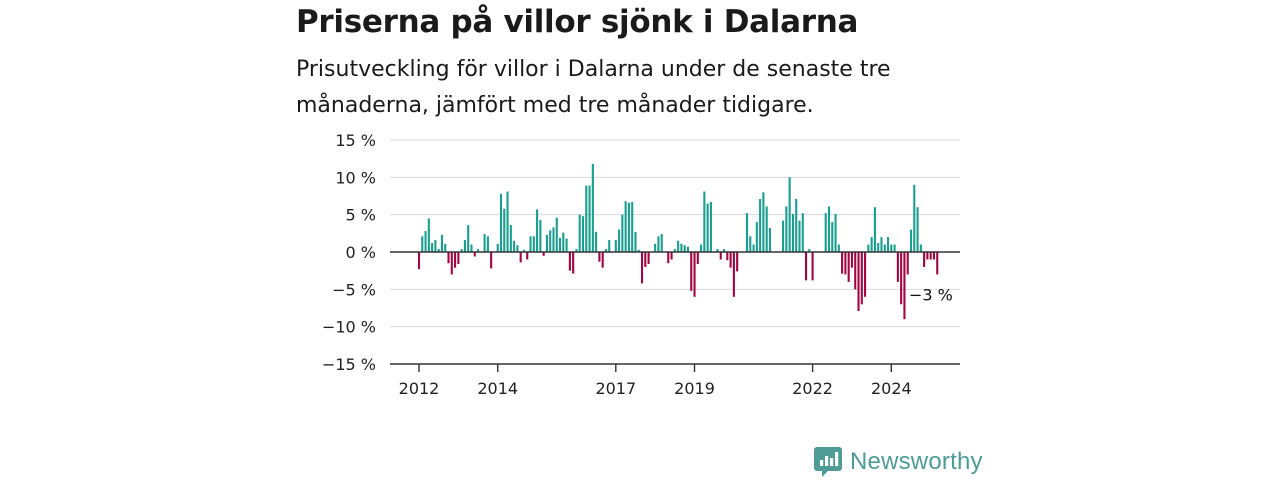 The width and height of the screenshot is (1280, 480). Describe the element at coordinates (898, 462) in the screenshot. I see `newsworthy-logo: Newsworthy` at that location.